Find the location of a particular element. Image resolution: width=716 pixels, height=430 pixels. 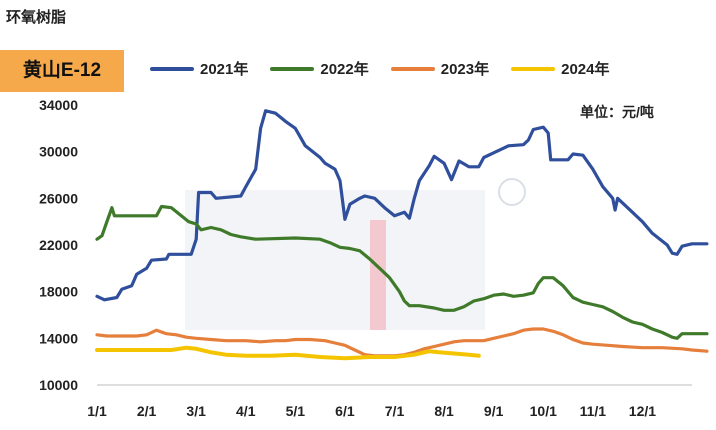

x-tick-label: 4/1 is located at coordinates (246, 411).